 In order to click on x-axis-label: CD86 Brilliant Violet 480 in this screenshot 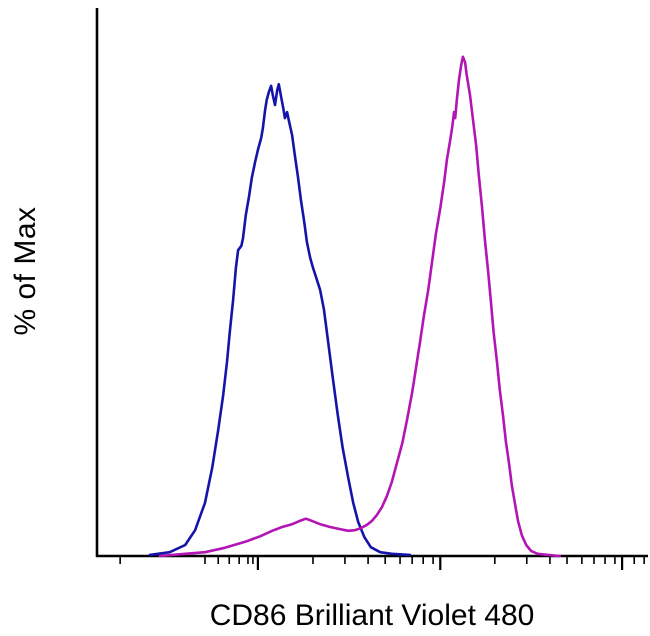, I will do `click(372, 615)`.